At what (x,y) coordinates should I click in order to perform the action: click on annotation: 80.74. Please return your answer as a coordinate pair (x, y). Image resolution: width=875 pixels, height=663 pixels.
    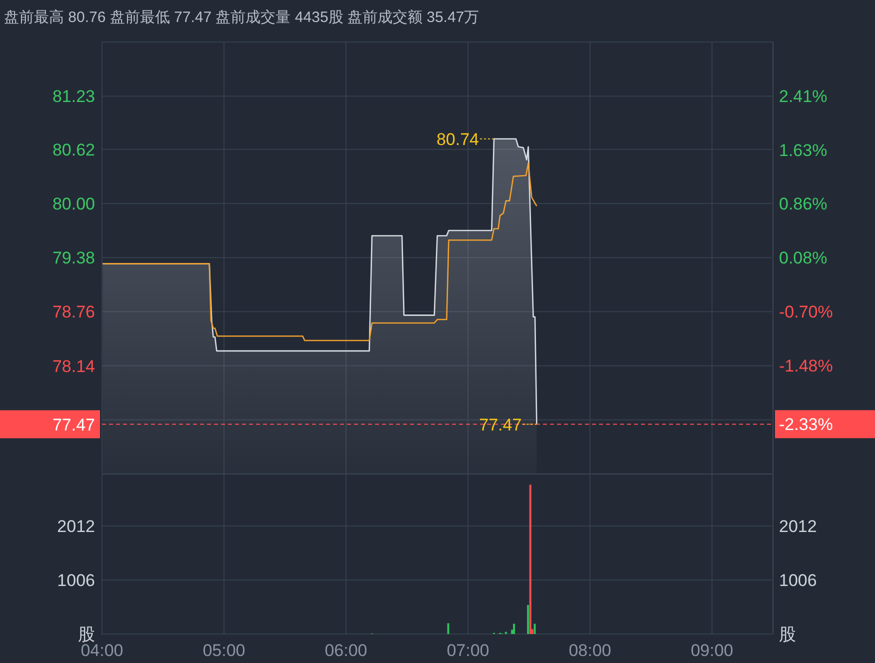
    Looking at the image, I should click on (457, 139).